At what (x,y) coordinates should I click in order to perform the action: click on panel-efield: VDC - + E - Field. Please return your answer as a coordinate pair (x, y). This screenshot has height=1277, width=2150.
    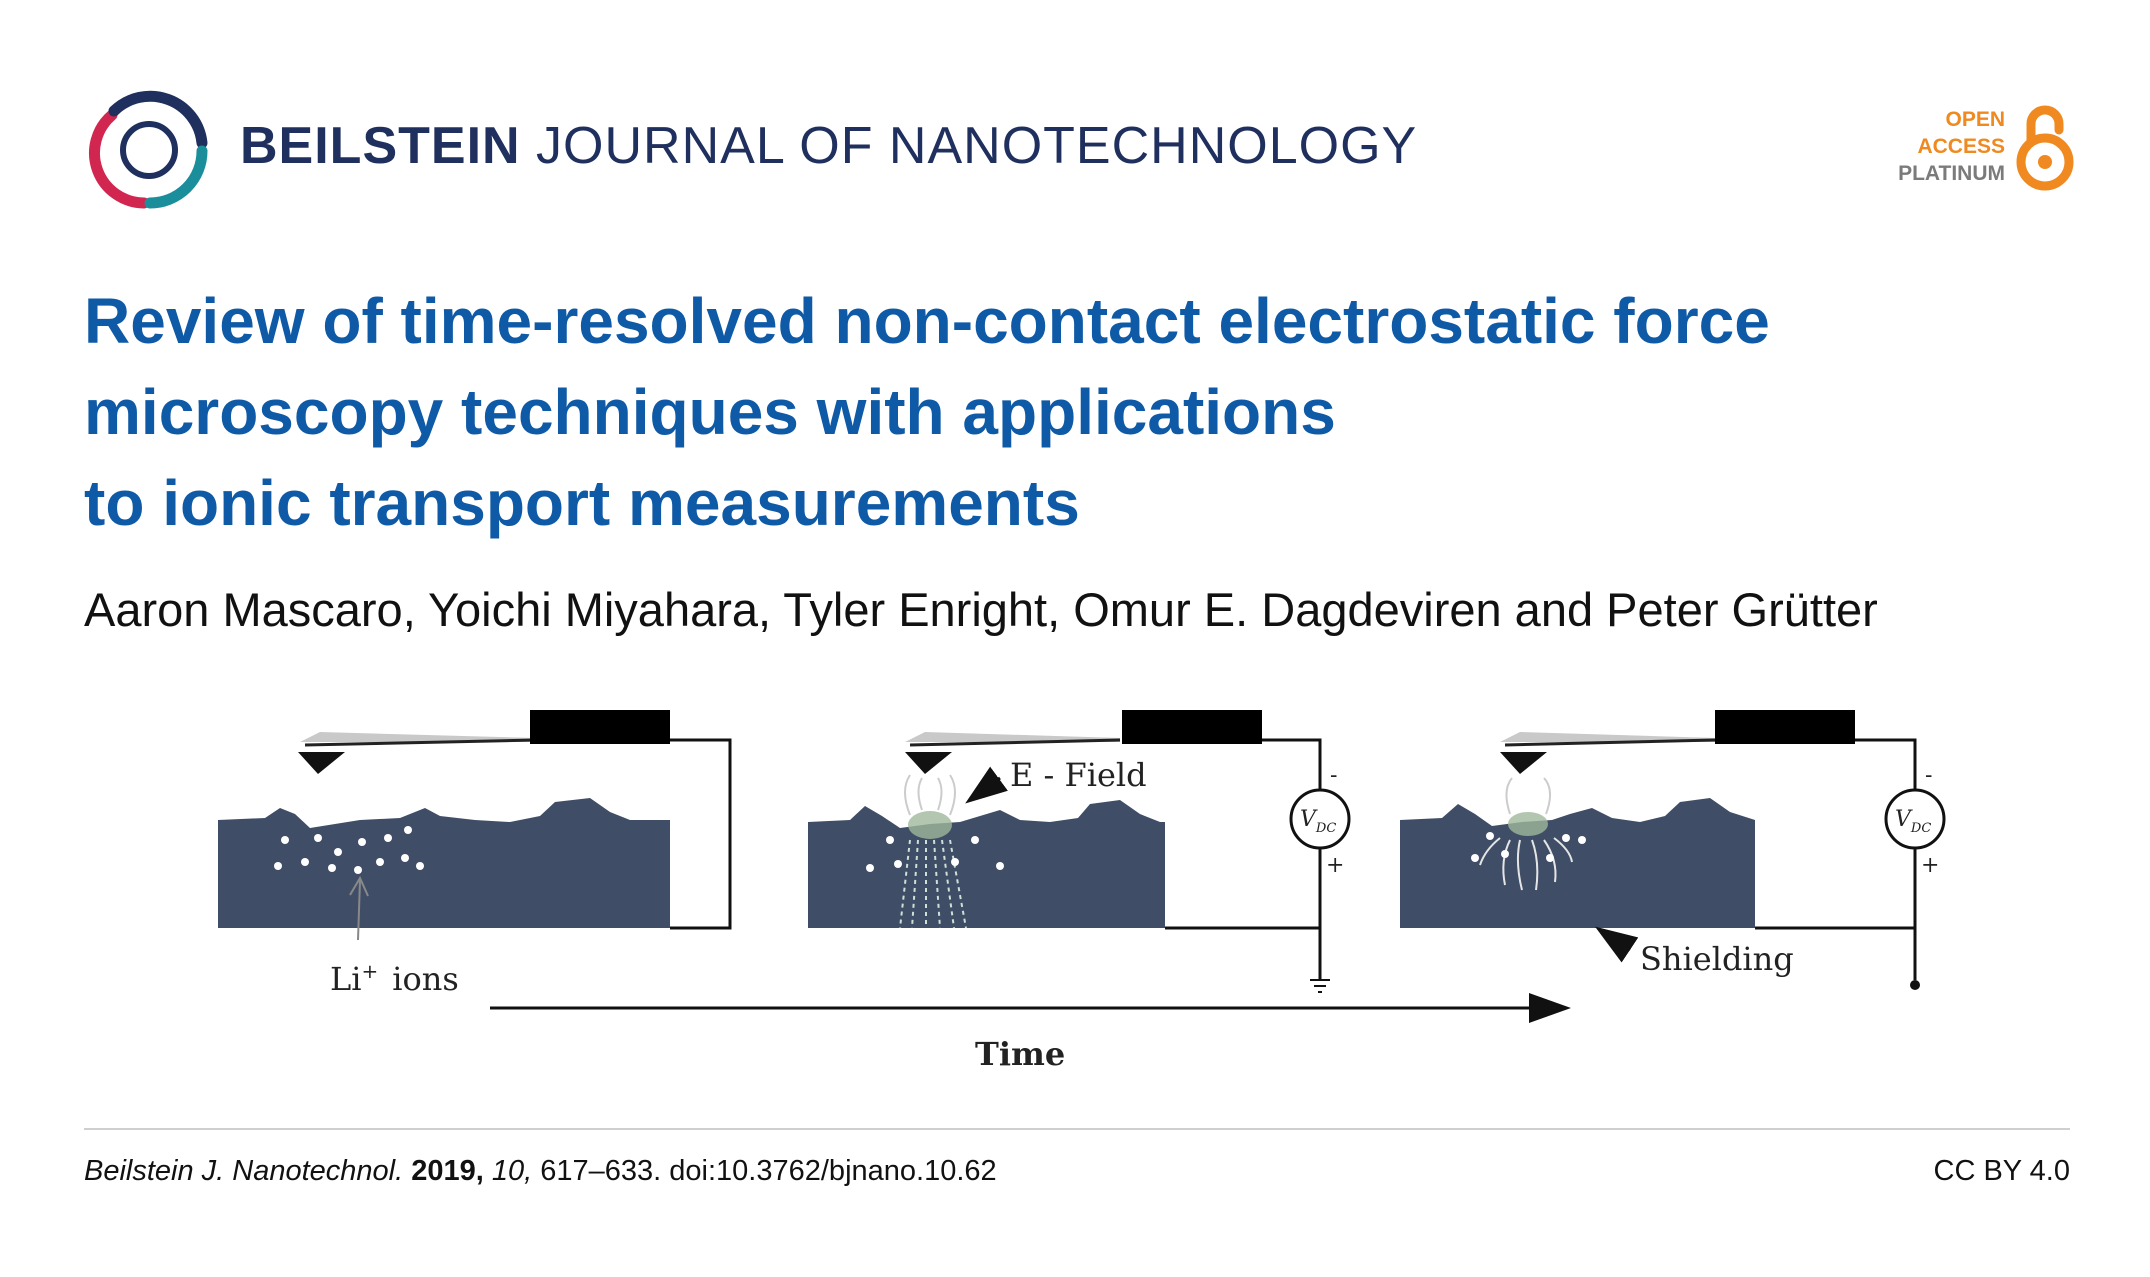
    Looking at the image, I should click on (1079, 851).